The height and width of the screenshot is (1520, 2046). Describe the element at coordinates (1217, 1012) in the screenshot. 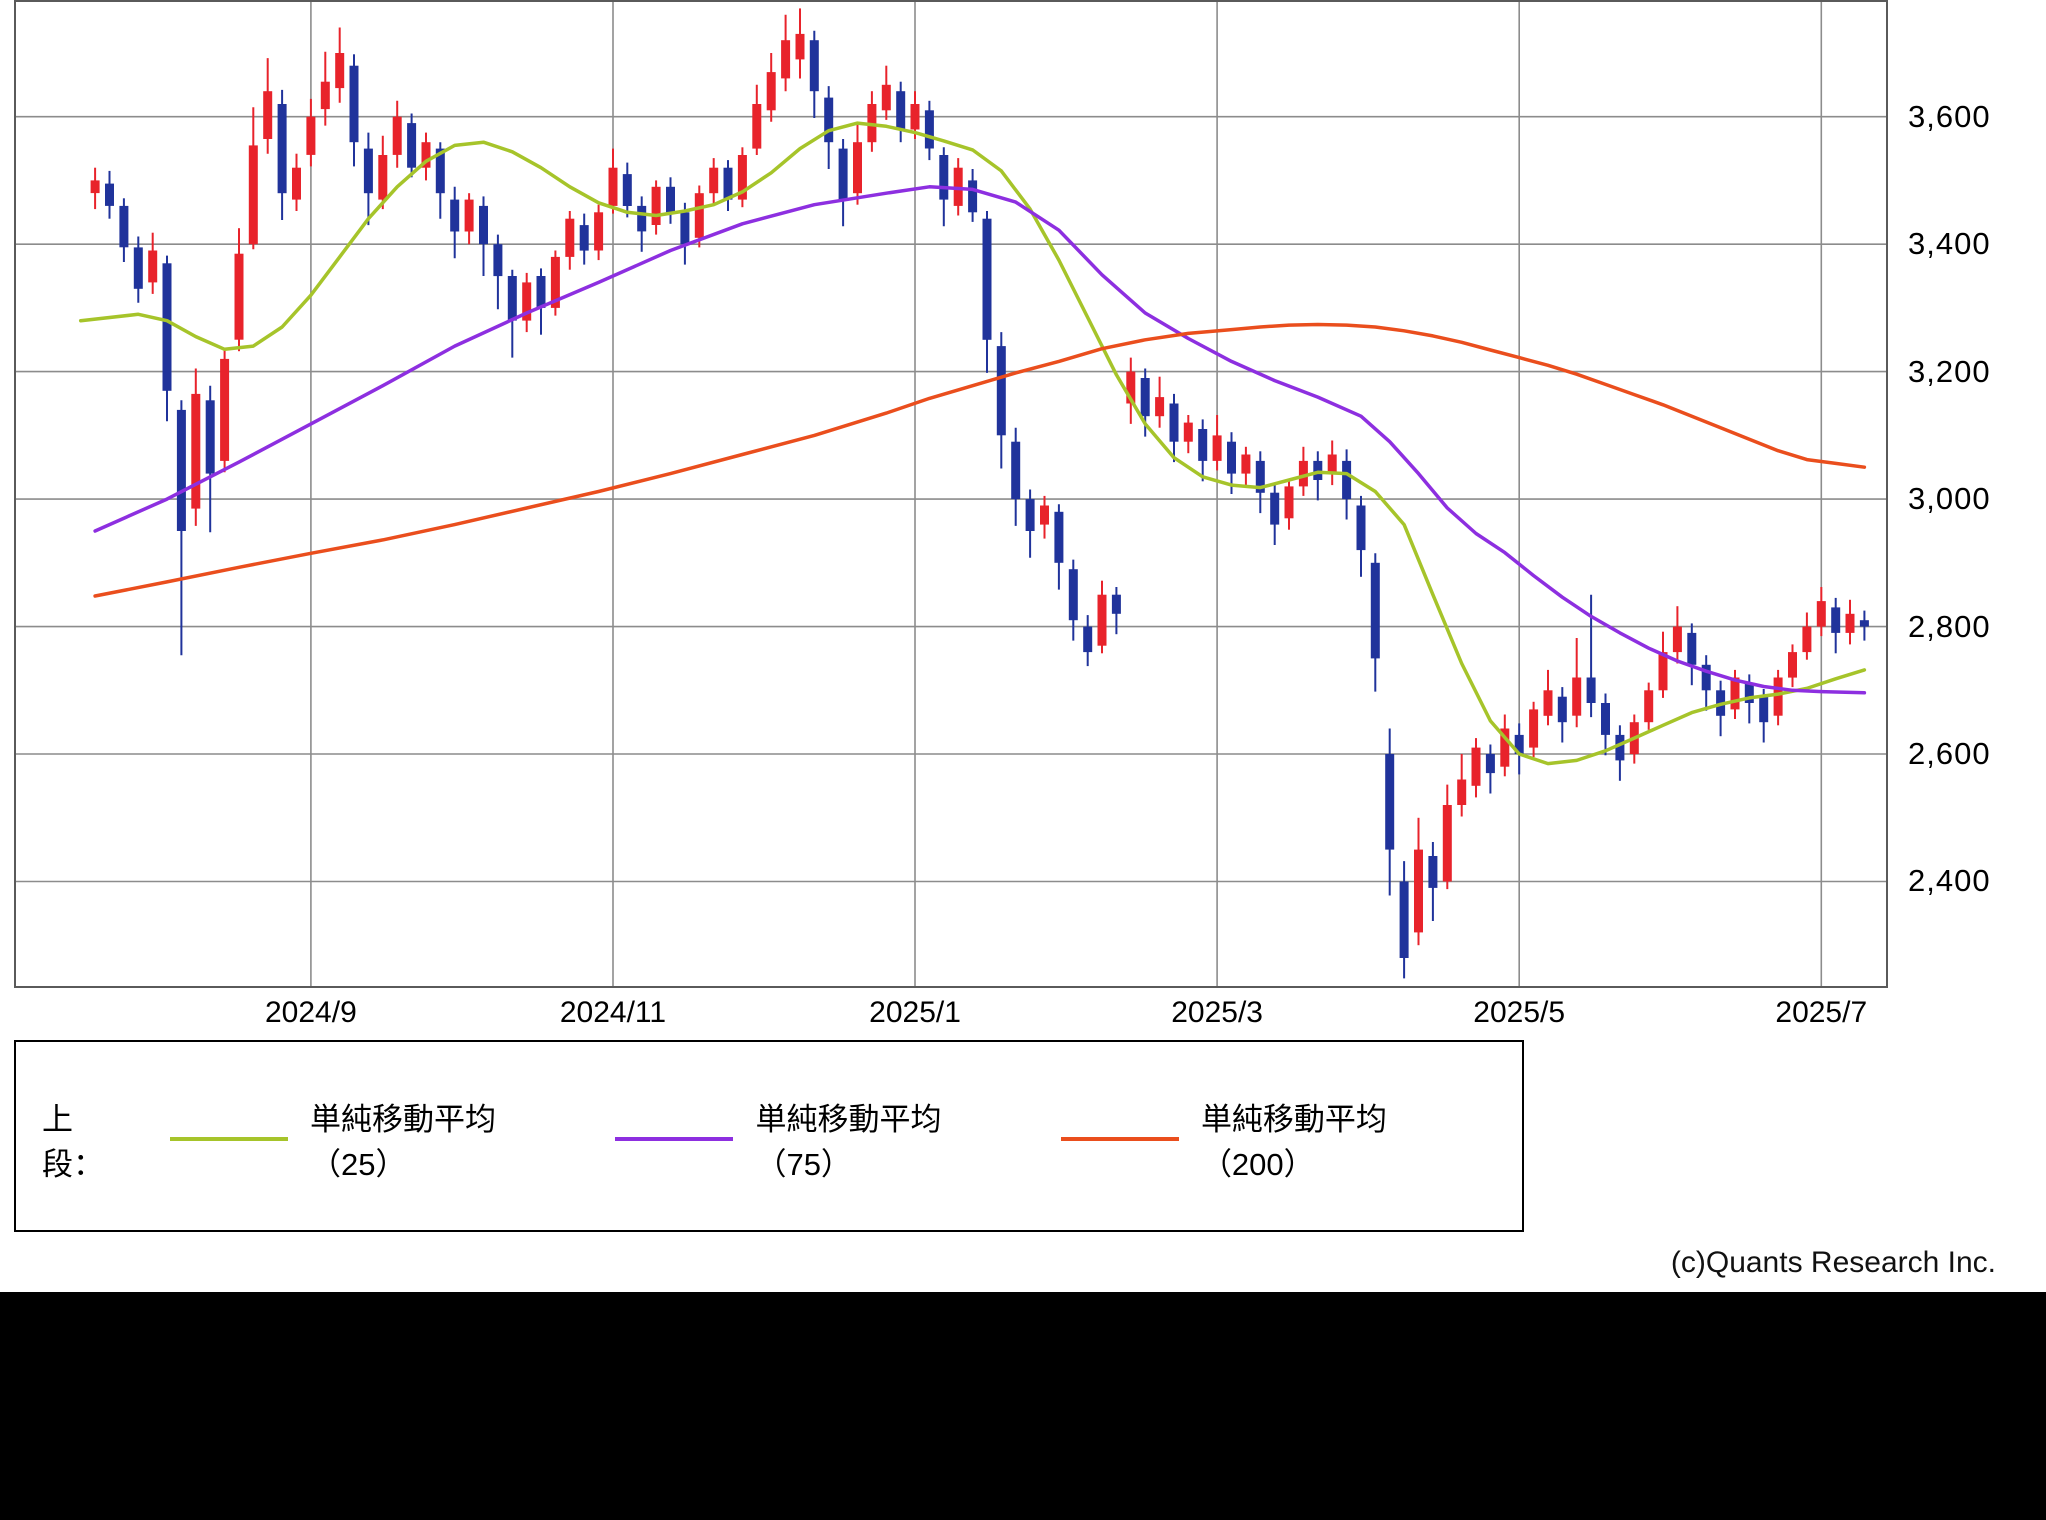

I see `x-axis-label: 2025/3` at that location.